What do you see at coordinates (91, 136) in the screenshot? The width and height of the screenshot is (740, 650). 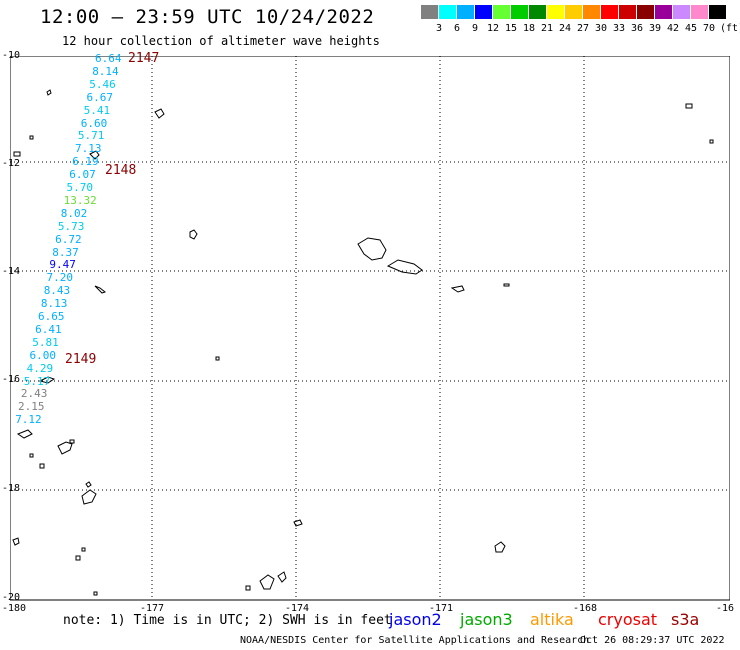 I see `wave-height-label: 5.71` at bounding box center [91, 136].